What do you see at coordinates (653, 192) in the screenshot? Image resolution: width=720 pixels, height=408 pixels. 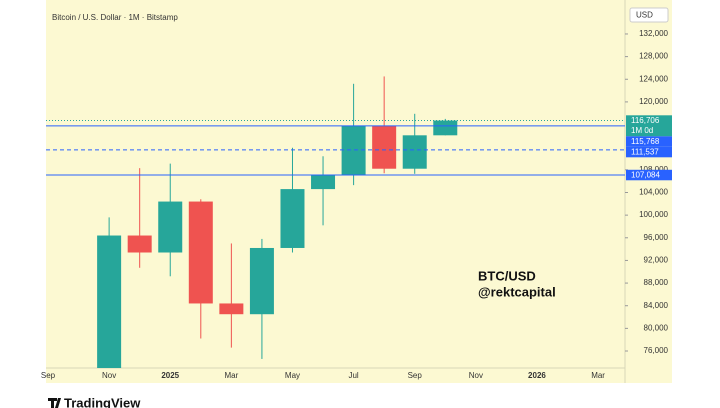 I see `y-tick-label: 104,000` at bounding box center [653, 192].